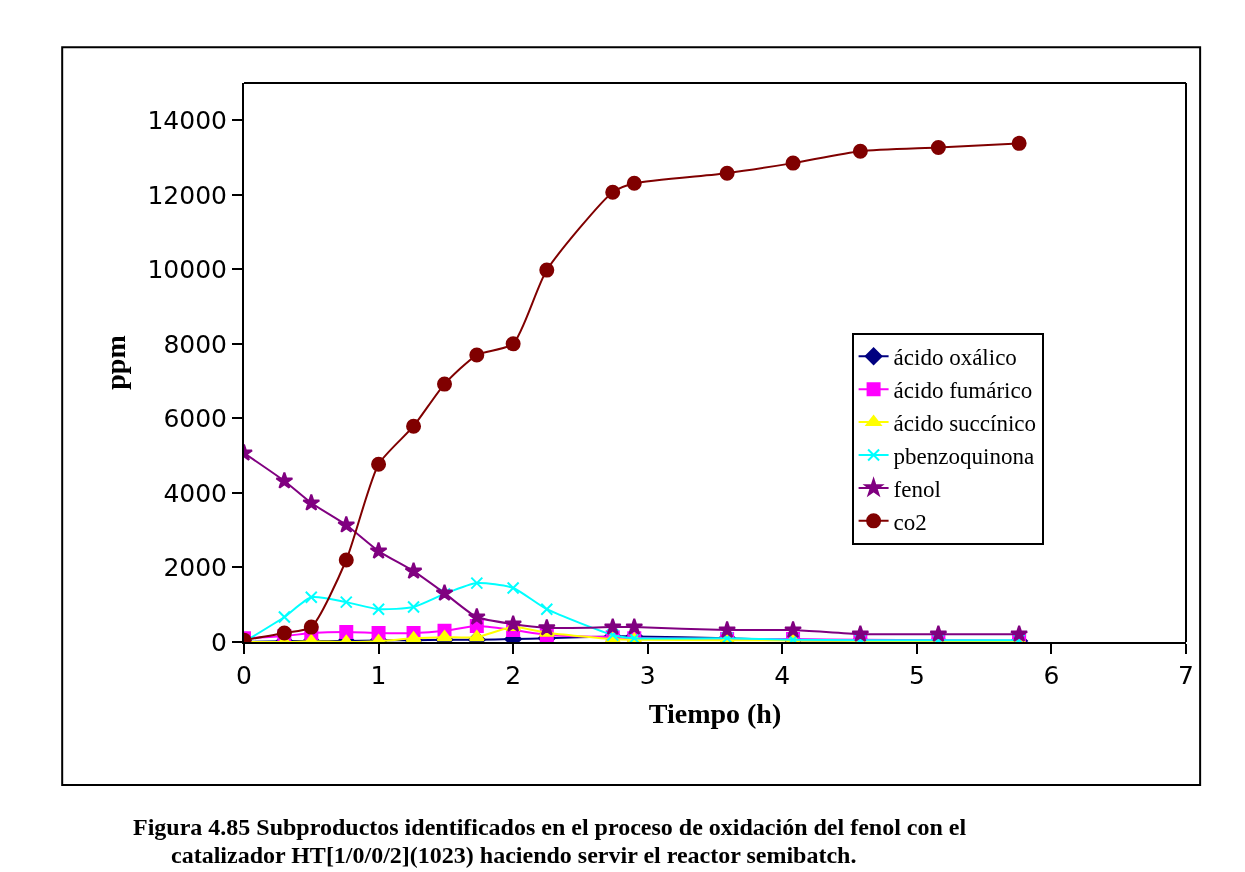 Image resolution: width=1245 pixels, height=872 pixels. I want to click on y-tick-label: 10000, so click(187, 270).